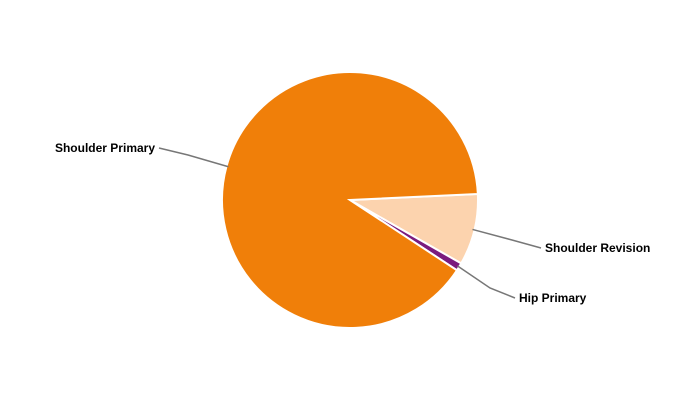 This screenshot has height=400, width=700. Describe the element at coordinates (597, 248) in the screenshot. I see `data-label: Shoulder Revision` at that location.